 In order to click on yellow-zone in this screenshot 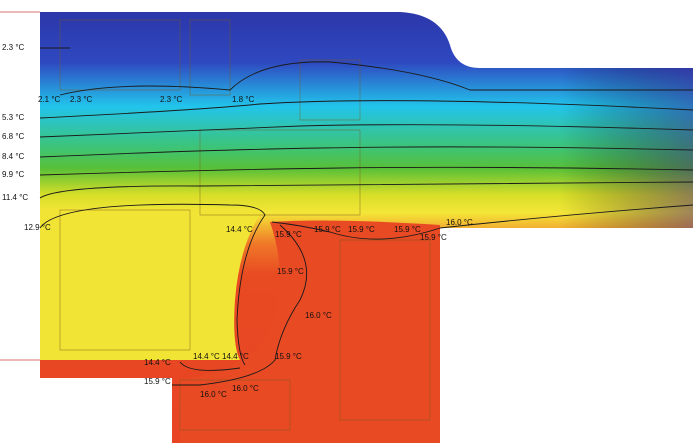, I will do `click(152, 284)`.